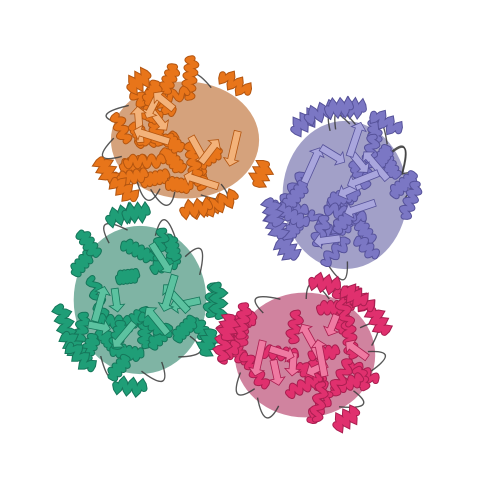  Describe the element at coordinates (183, 138) in the screenshot. I see `subunit-orange` at that location.